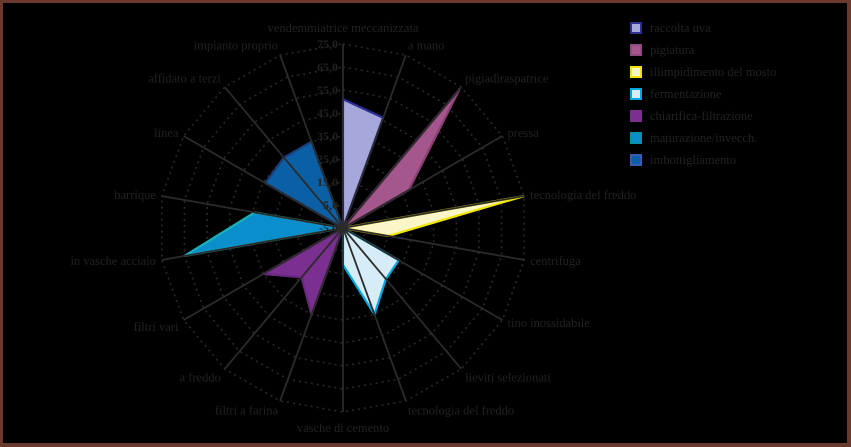 The image size is (851, 447). I want to click on legend-label: maturazione/invecch., so click(704, 137).